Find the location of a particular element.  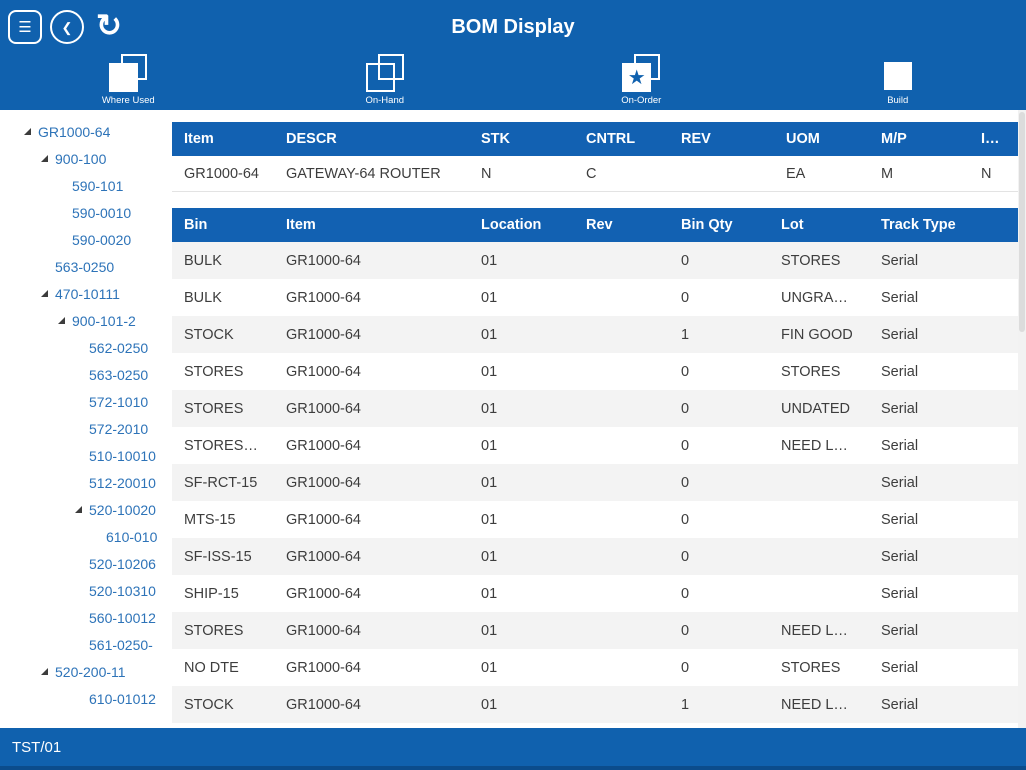

column-header: Lot is located at coordinates (792, 225).